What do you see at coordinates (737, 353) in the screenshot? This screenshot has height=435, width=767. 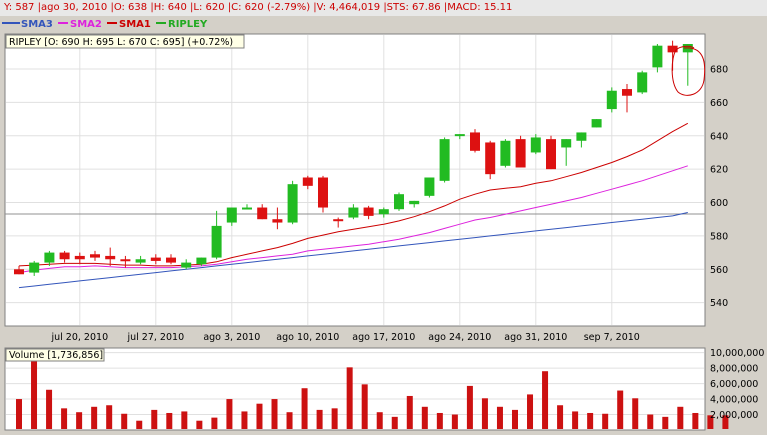 I see `volume-tick-label: 10,000,000` at bounding box center [737, 353].